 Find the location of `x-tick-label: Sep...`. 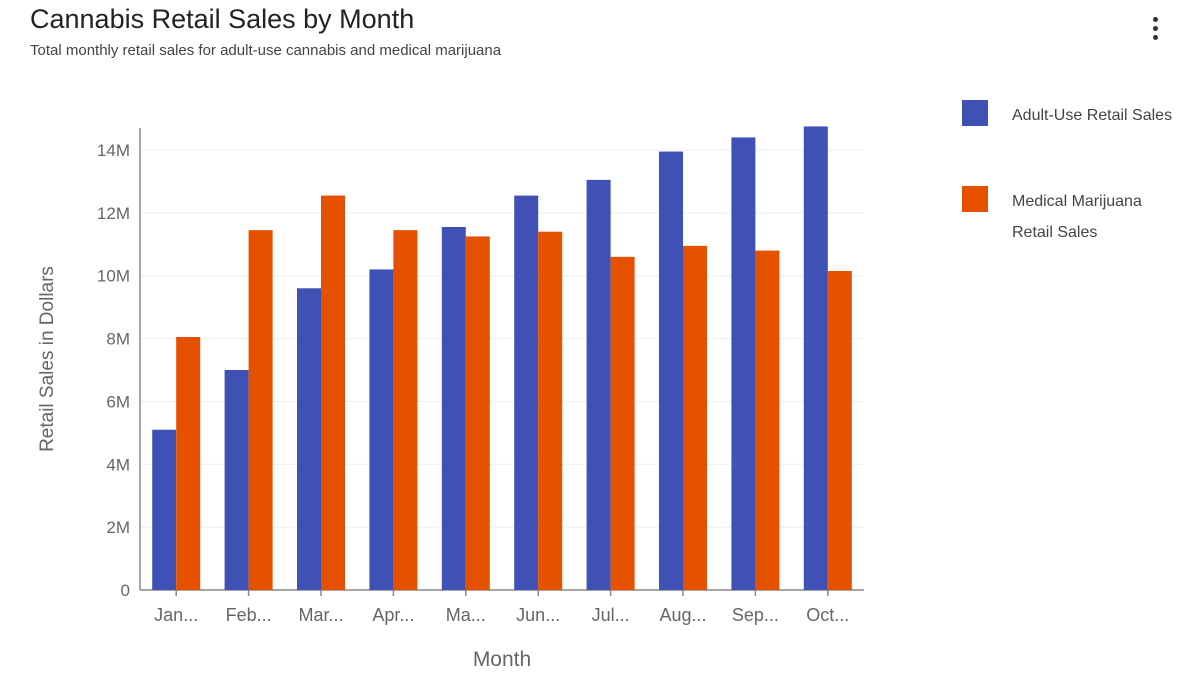

x-tick-label: Sep... is located at coordinates (755, 615).